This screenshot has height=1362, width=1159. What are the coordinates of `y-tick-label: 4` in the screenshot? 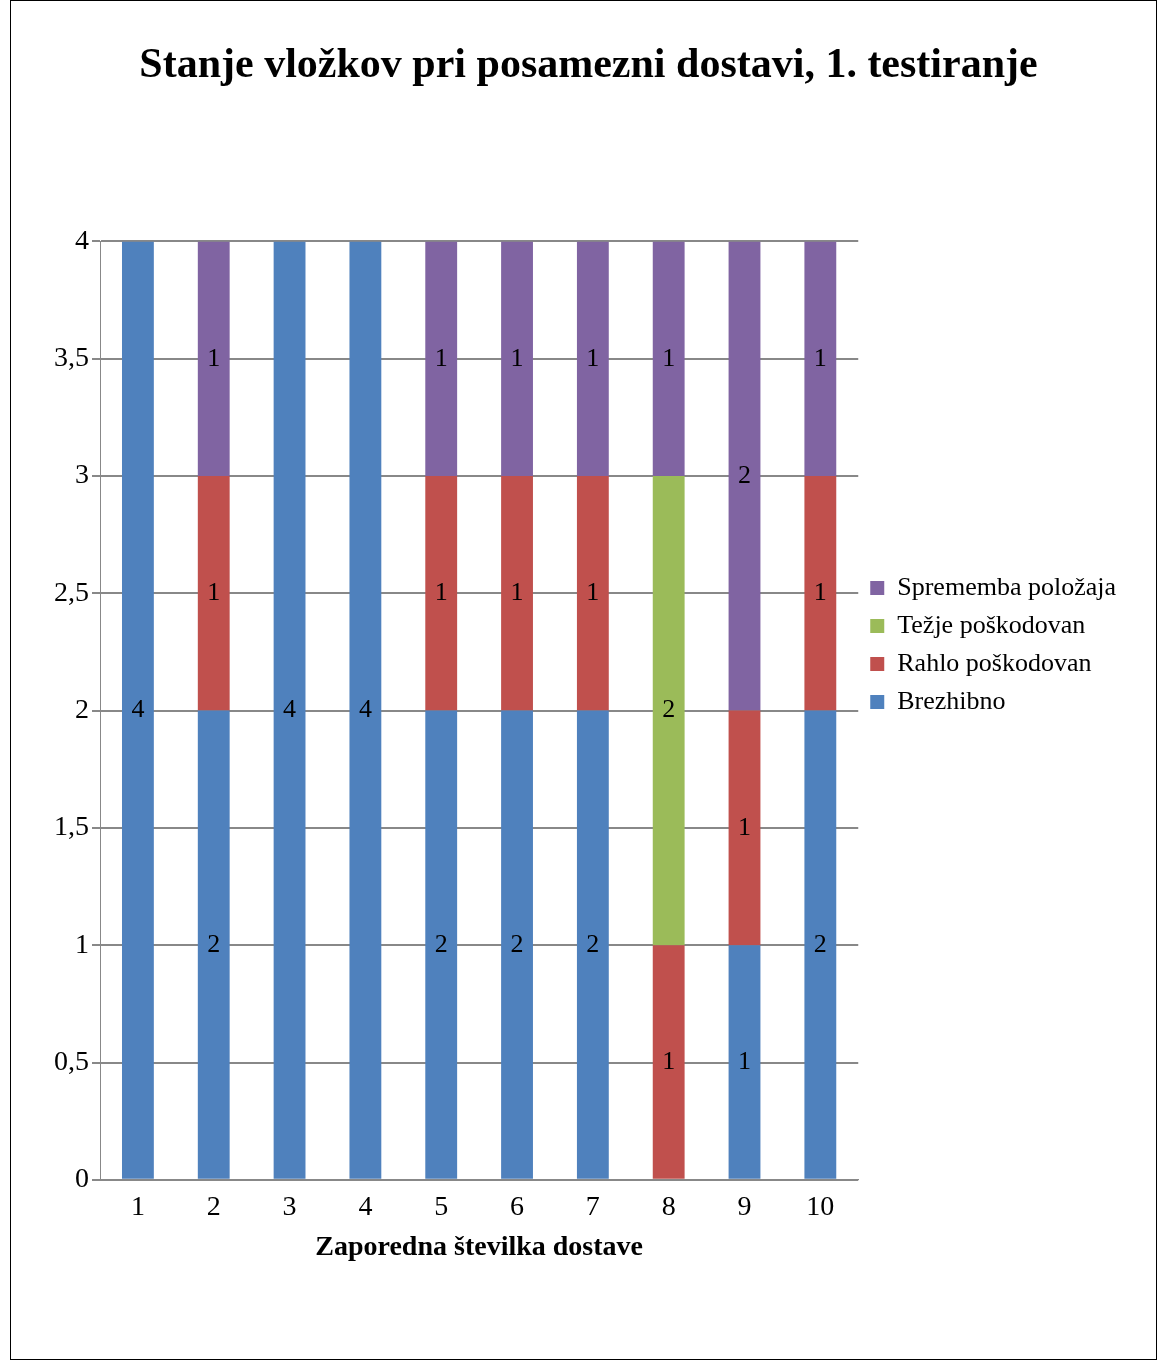 It's located at (82, 239).